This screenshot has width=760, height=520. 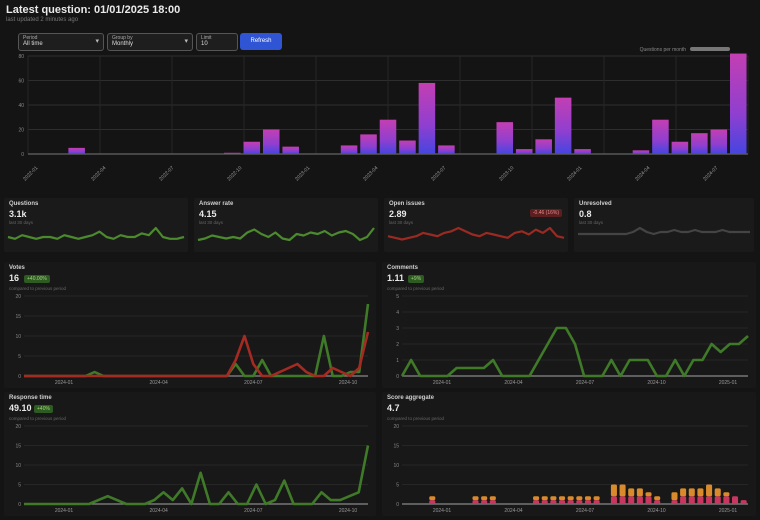 I want to click on group-by-filter-label: Group by, so click(x=122, y=38).